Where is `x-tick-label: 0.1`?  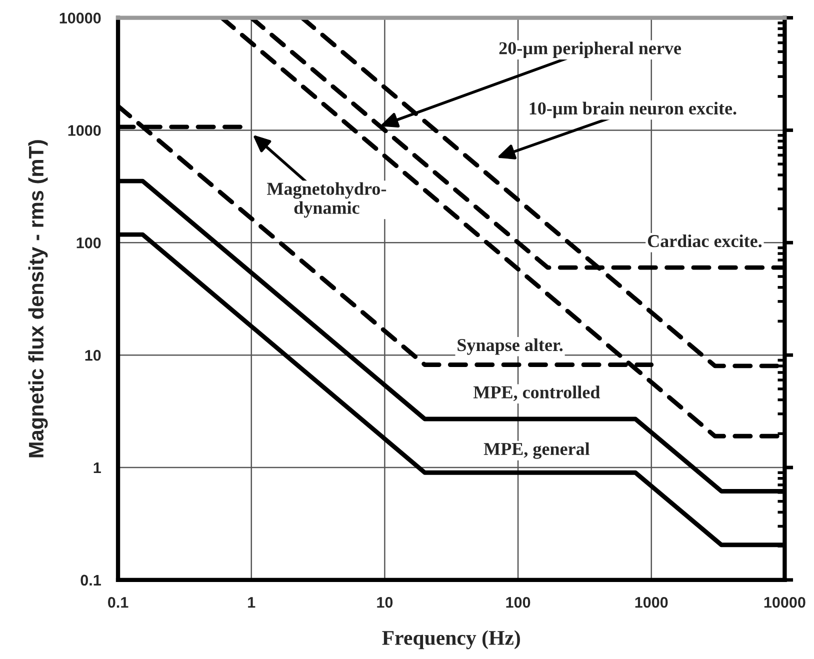 x-tick-label: 0.1 is located at coordinates (118, 602).